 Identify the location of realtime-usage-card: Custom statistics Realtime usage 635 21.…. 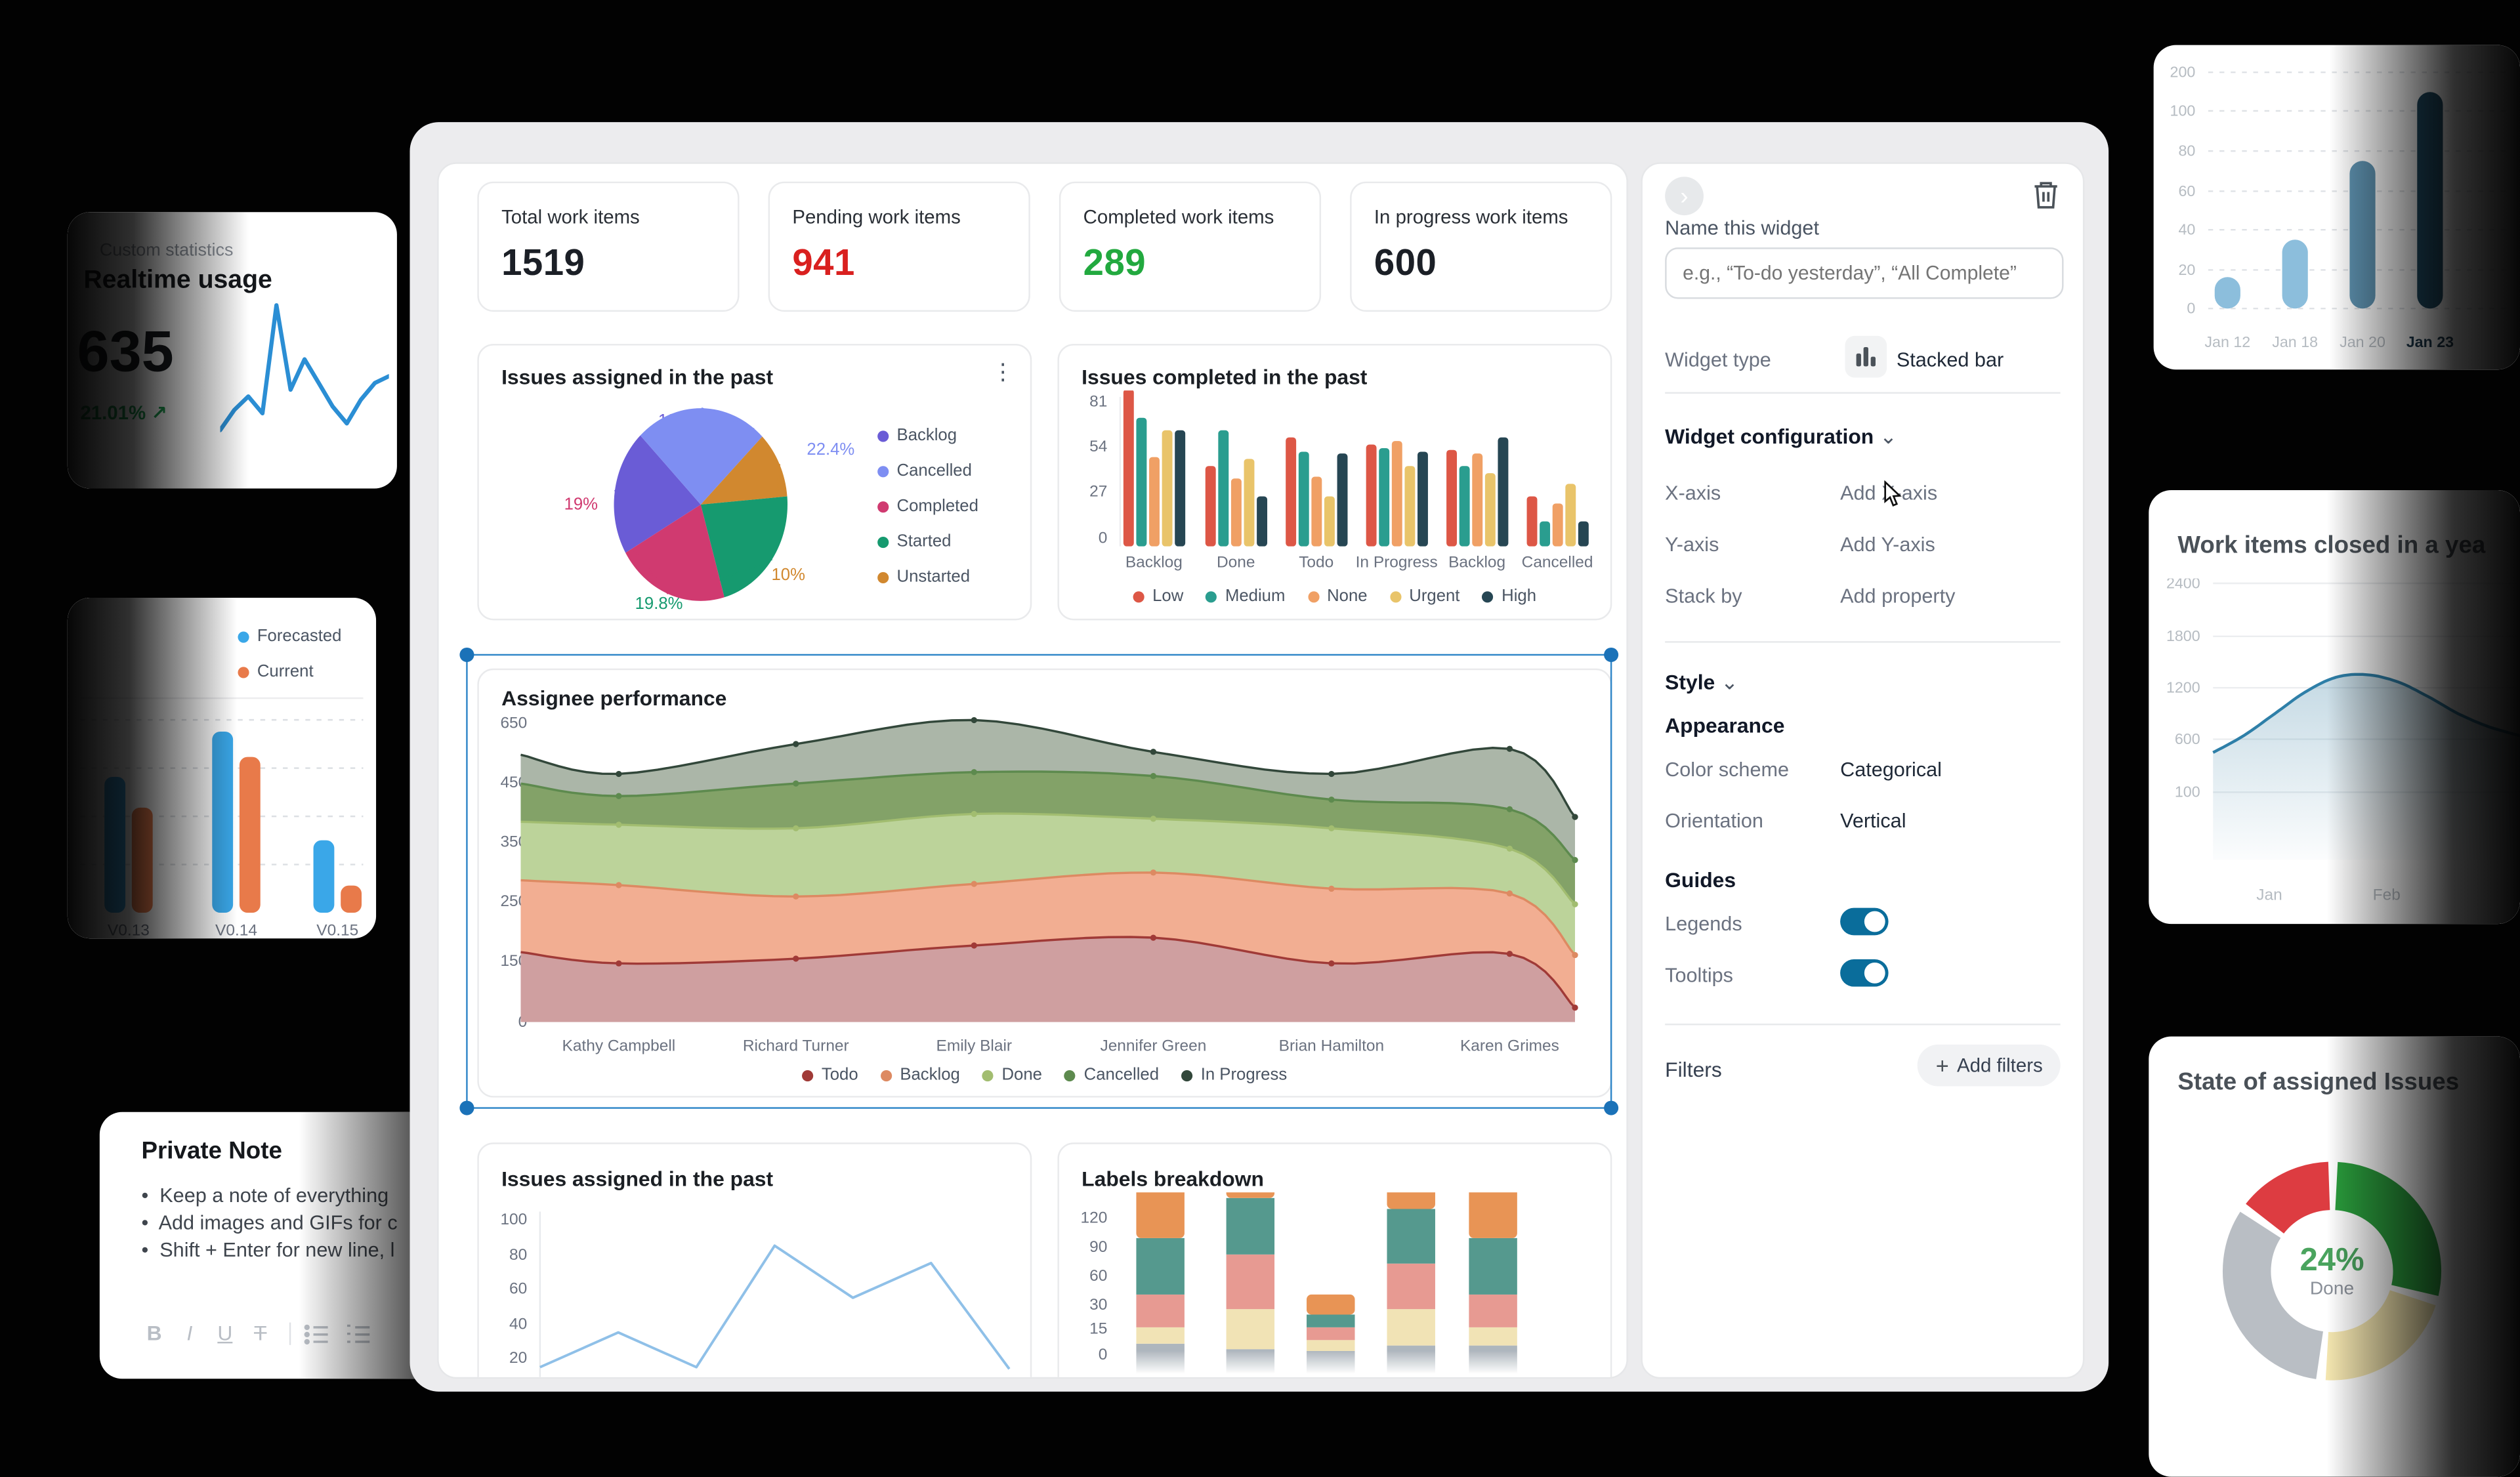
(232, 351).